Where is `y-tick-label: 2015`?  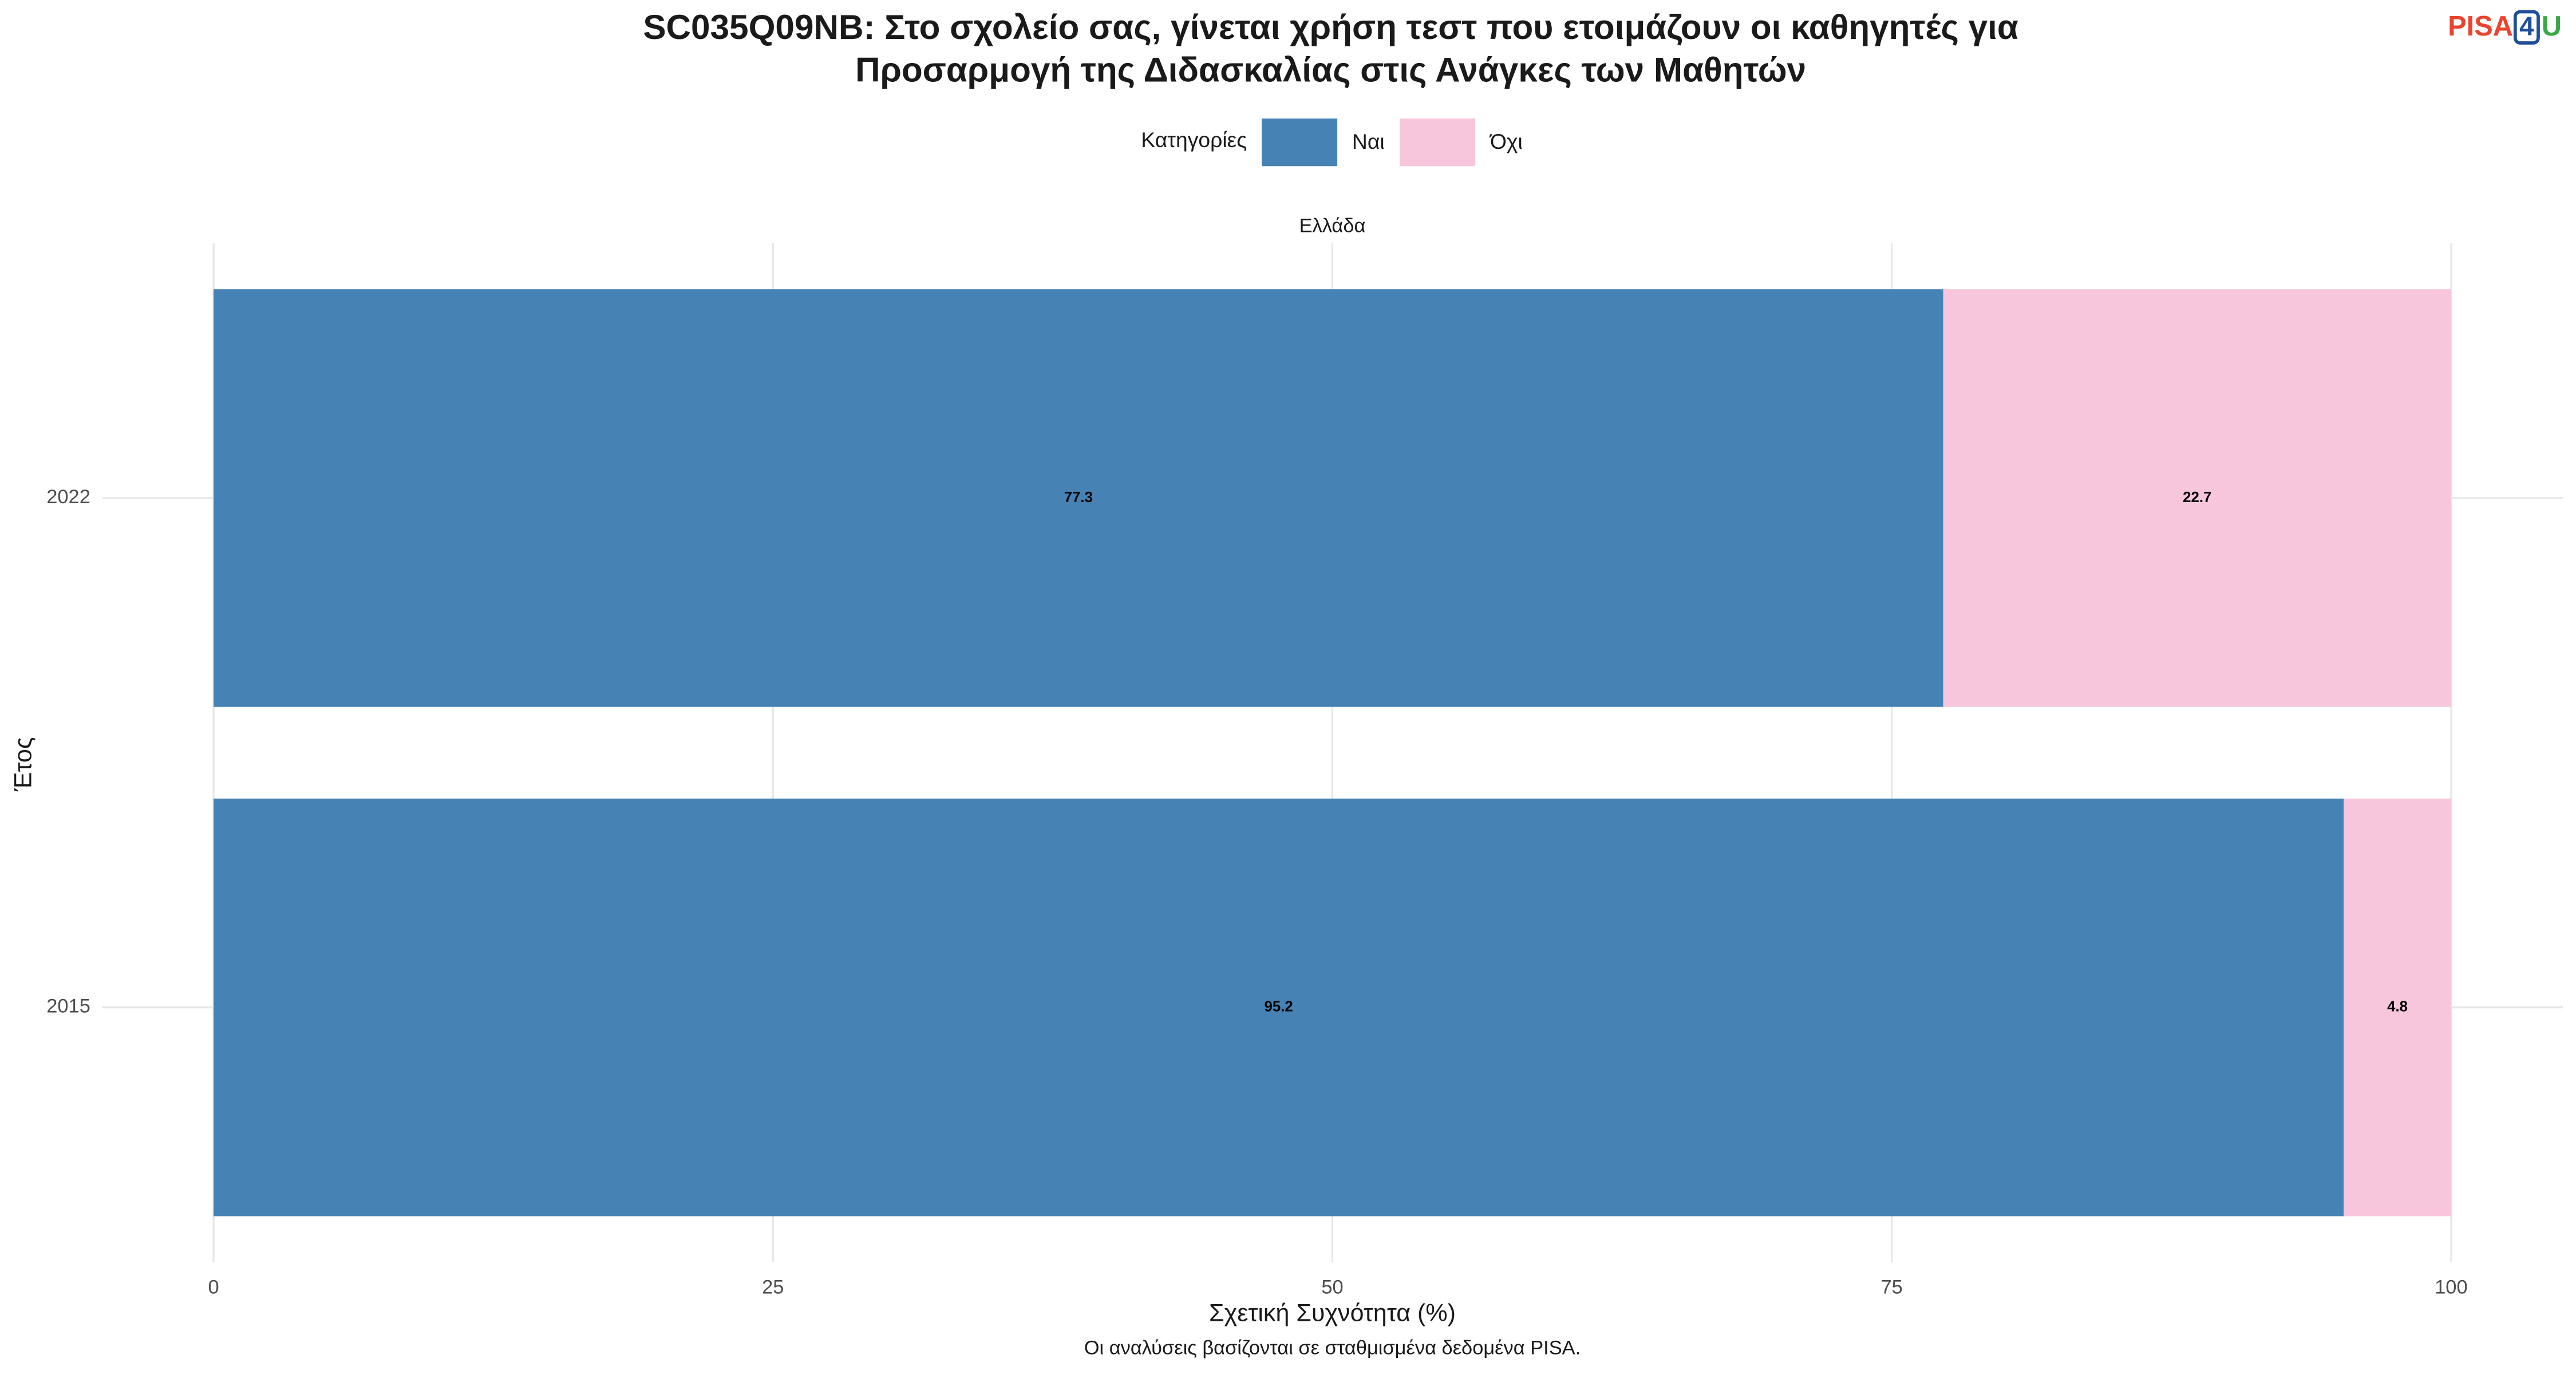
y-tick-label: 2015 is located at coordinates (68, 1006).